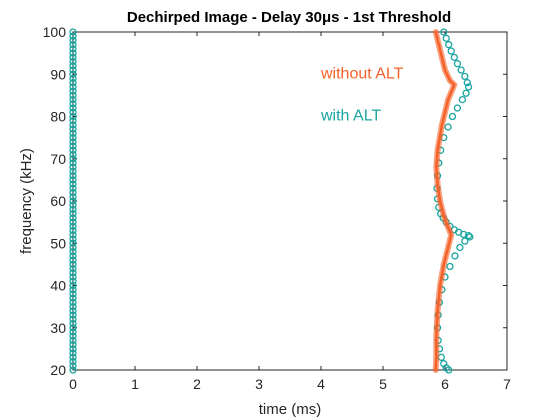 This screenshot has width=560, height=420. What do you see at coordinates (507, 384) in the screenshot?
I see `x-tick-label: 7` at bounding box center [507, 384].